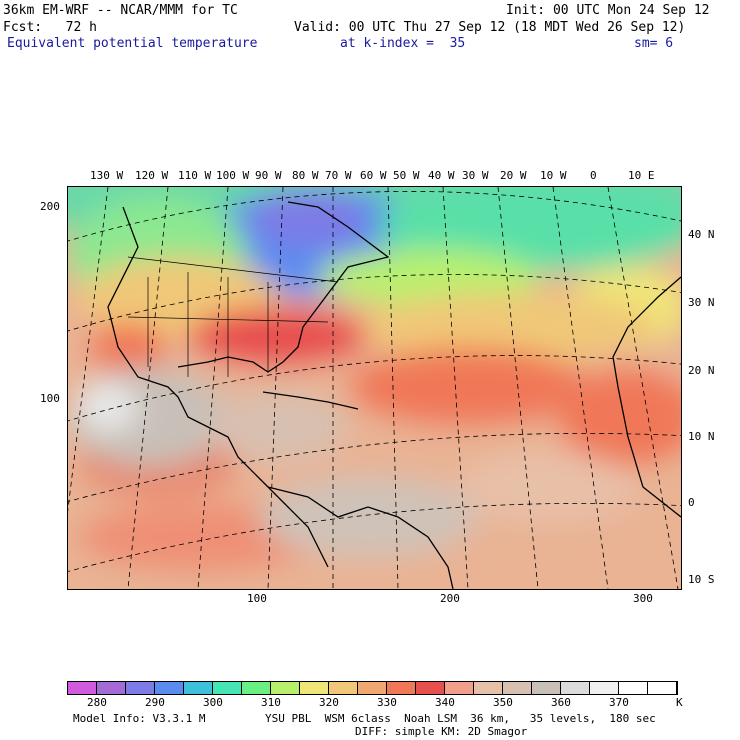 This screenshot has height=740, width=740. I want to click on longitude-label: 130 W, so click(107, 175).